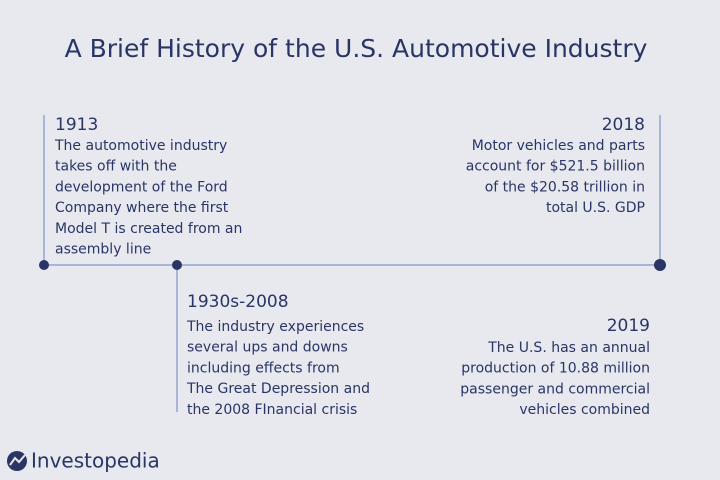 This screenshot has width=720, height=480. Describe the element at coordinates (17, 460) in the screenshot. I see `logo-mark` at that location.